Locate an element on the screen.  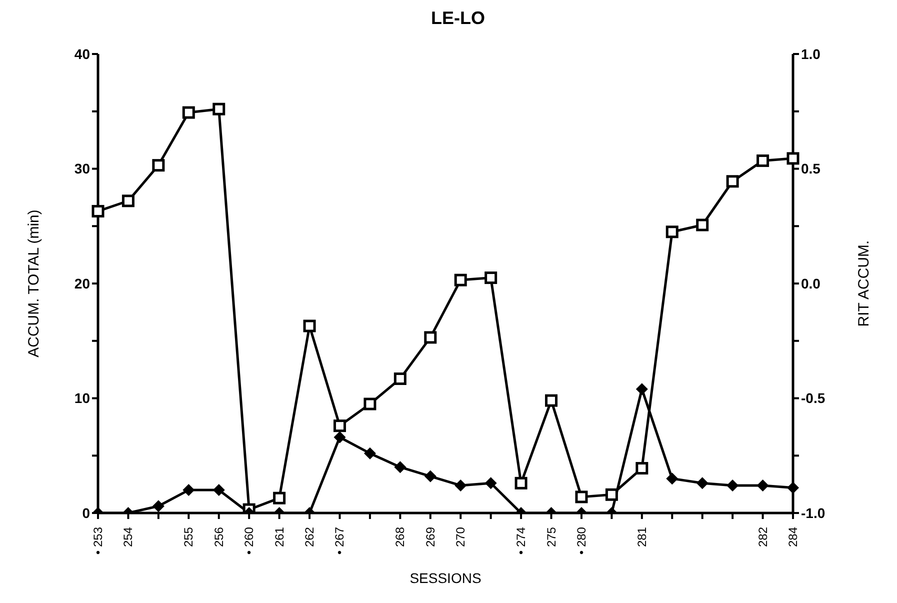
x-tick-label: 269 is located at coordinates (430, 537).